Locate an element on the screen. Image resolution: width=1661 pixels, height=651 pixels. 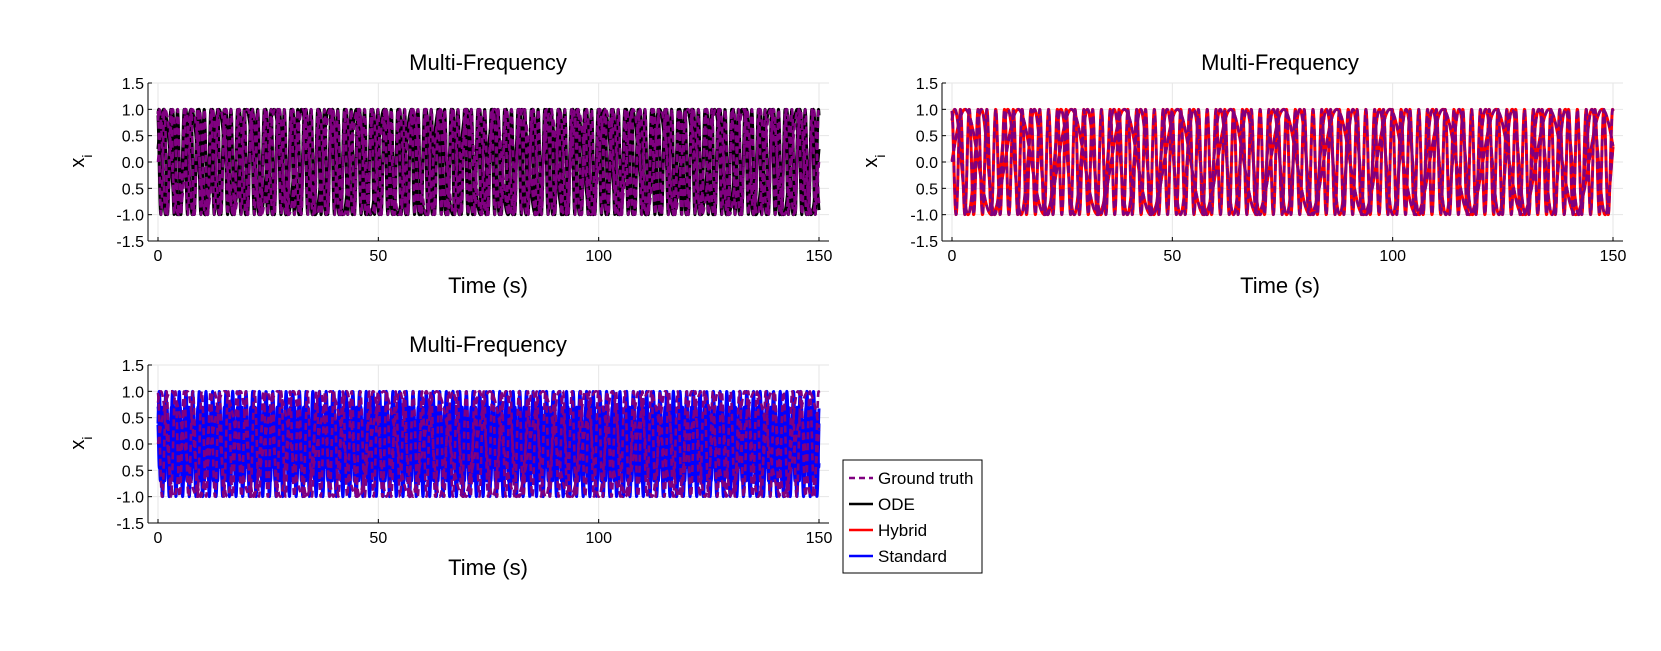
series-line-standard is located at coordinates (488, 444).